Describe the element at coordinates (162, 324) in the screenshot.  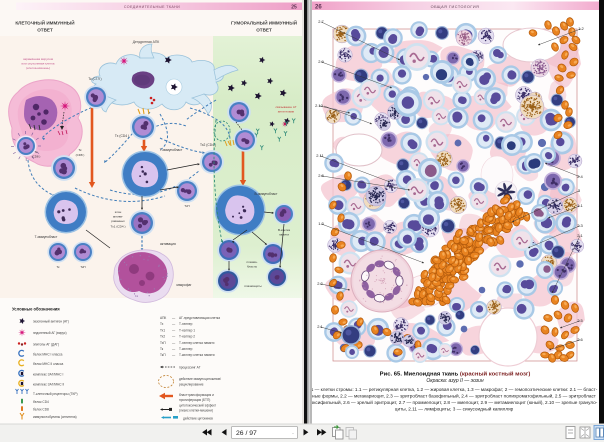
I see `svg-text: Тх` at that location.